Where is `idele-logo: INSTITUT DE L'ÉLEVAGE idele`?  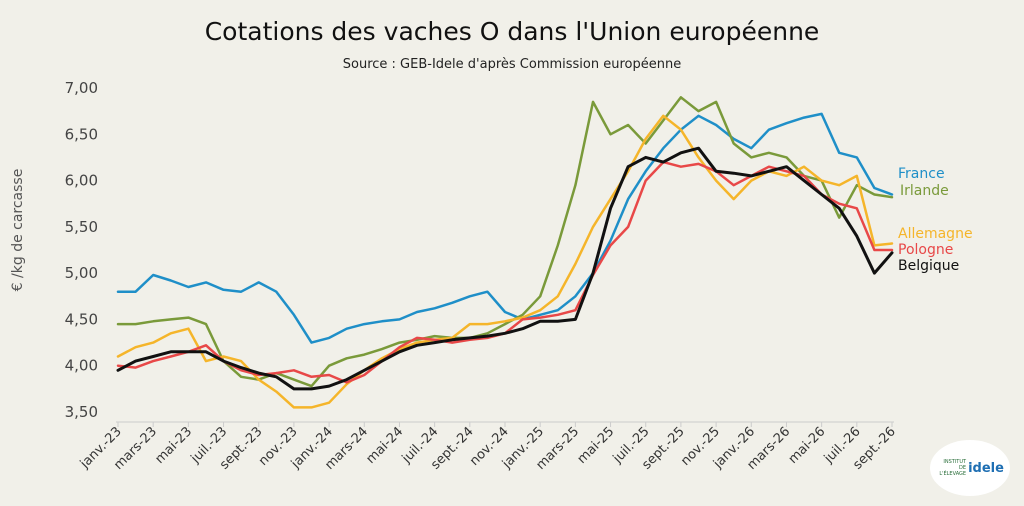 idele-logo: INSTITUT DE L'ÉLEVAGE idele is located at coordinates (970, 468).